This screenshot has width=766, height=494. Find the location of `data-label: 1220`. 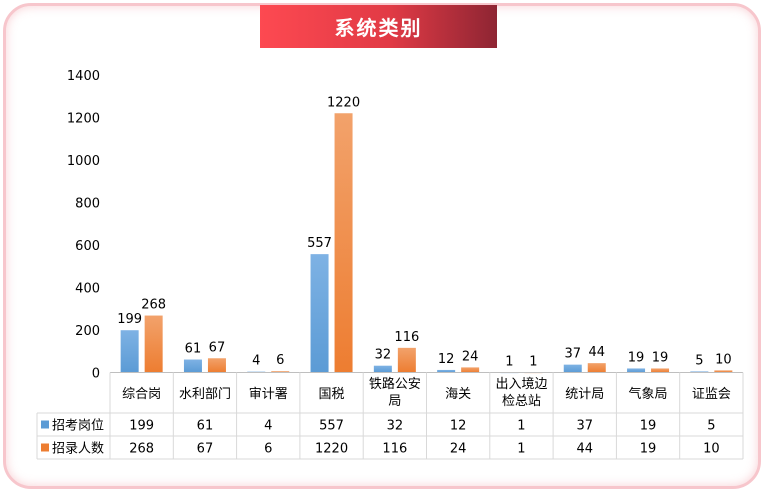

data-label: 1220 is located at coordinates (343, 102).